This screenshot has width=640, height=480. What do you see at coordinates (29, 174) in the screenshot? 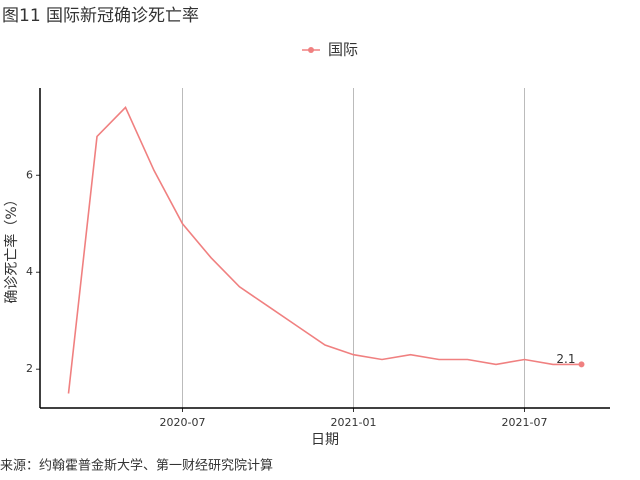
I see `y-tick-label: 6` at bounding box center [29, 174].